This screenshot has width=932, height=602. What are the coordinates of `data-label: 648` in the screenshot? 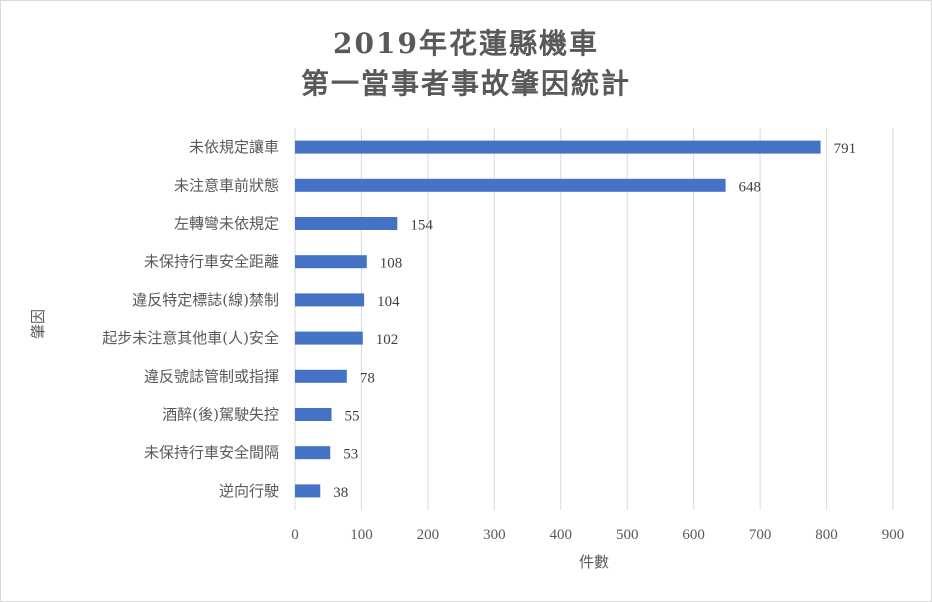 It's located at (750, 187).